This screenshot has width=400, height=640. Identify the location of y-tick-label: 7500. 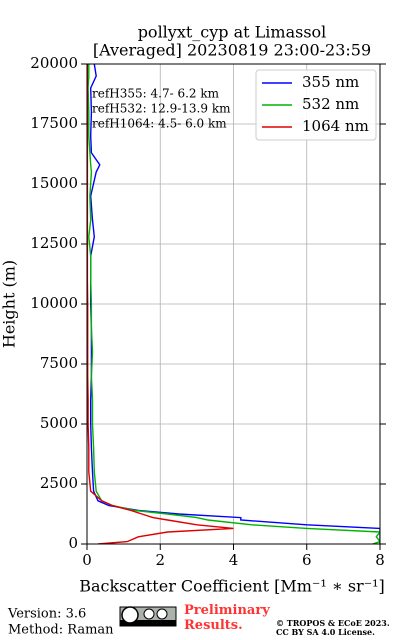
(59, 363).